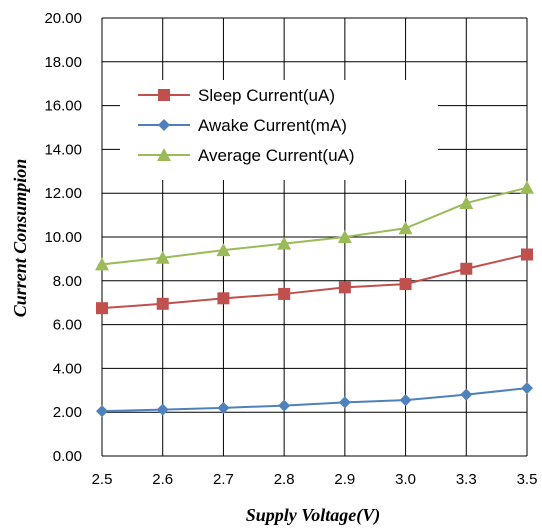 This screenshot has width=542, height=531. What do you see at coordinates (276, 155) in the screenshot?
I see `legend-label: Average Current(uA)` at bounding box center [276, 155].